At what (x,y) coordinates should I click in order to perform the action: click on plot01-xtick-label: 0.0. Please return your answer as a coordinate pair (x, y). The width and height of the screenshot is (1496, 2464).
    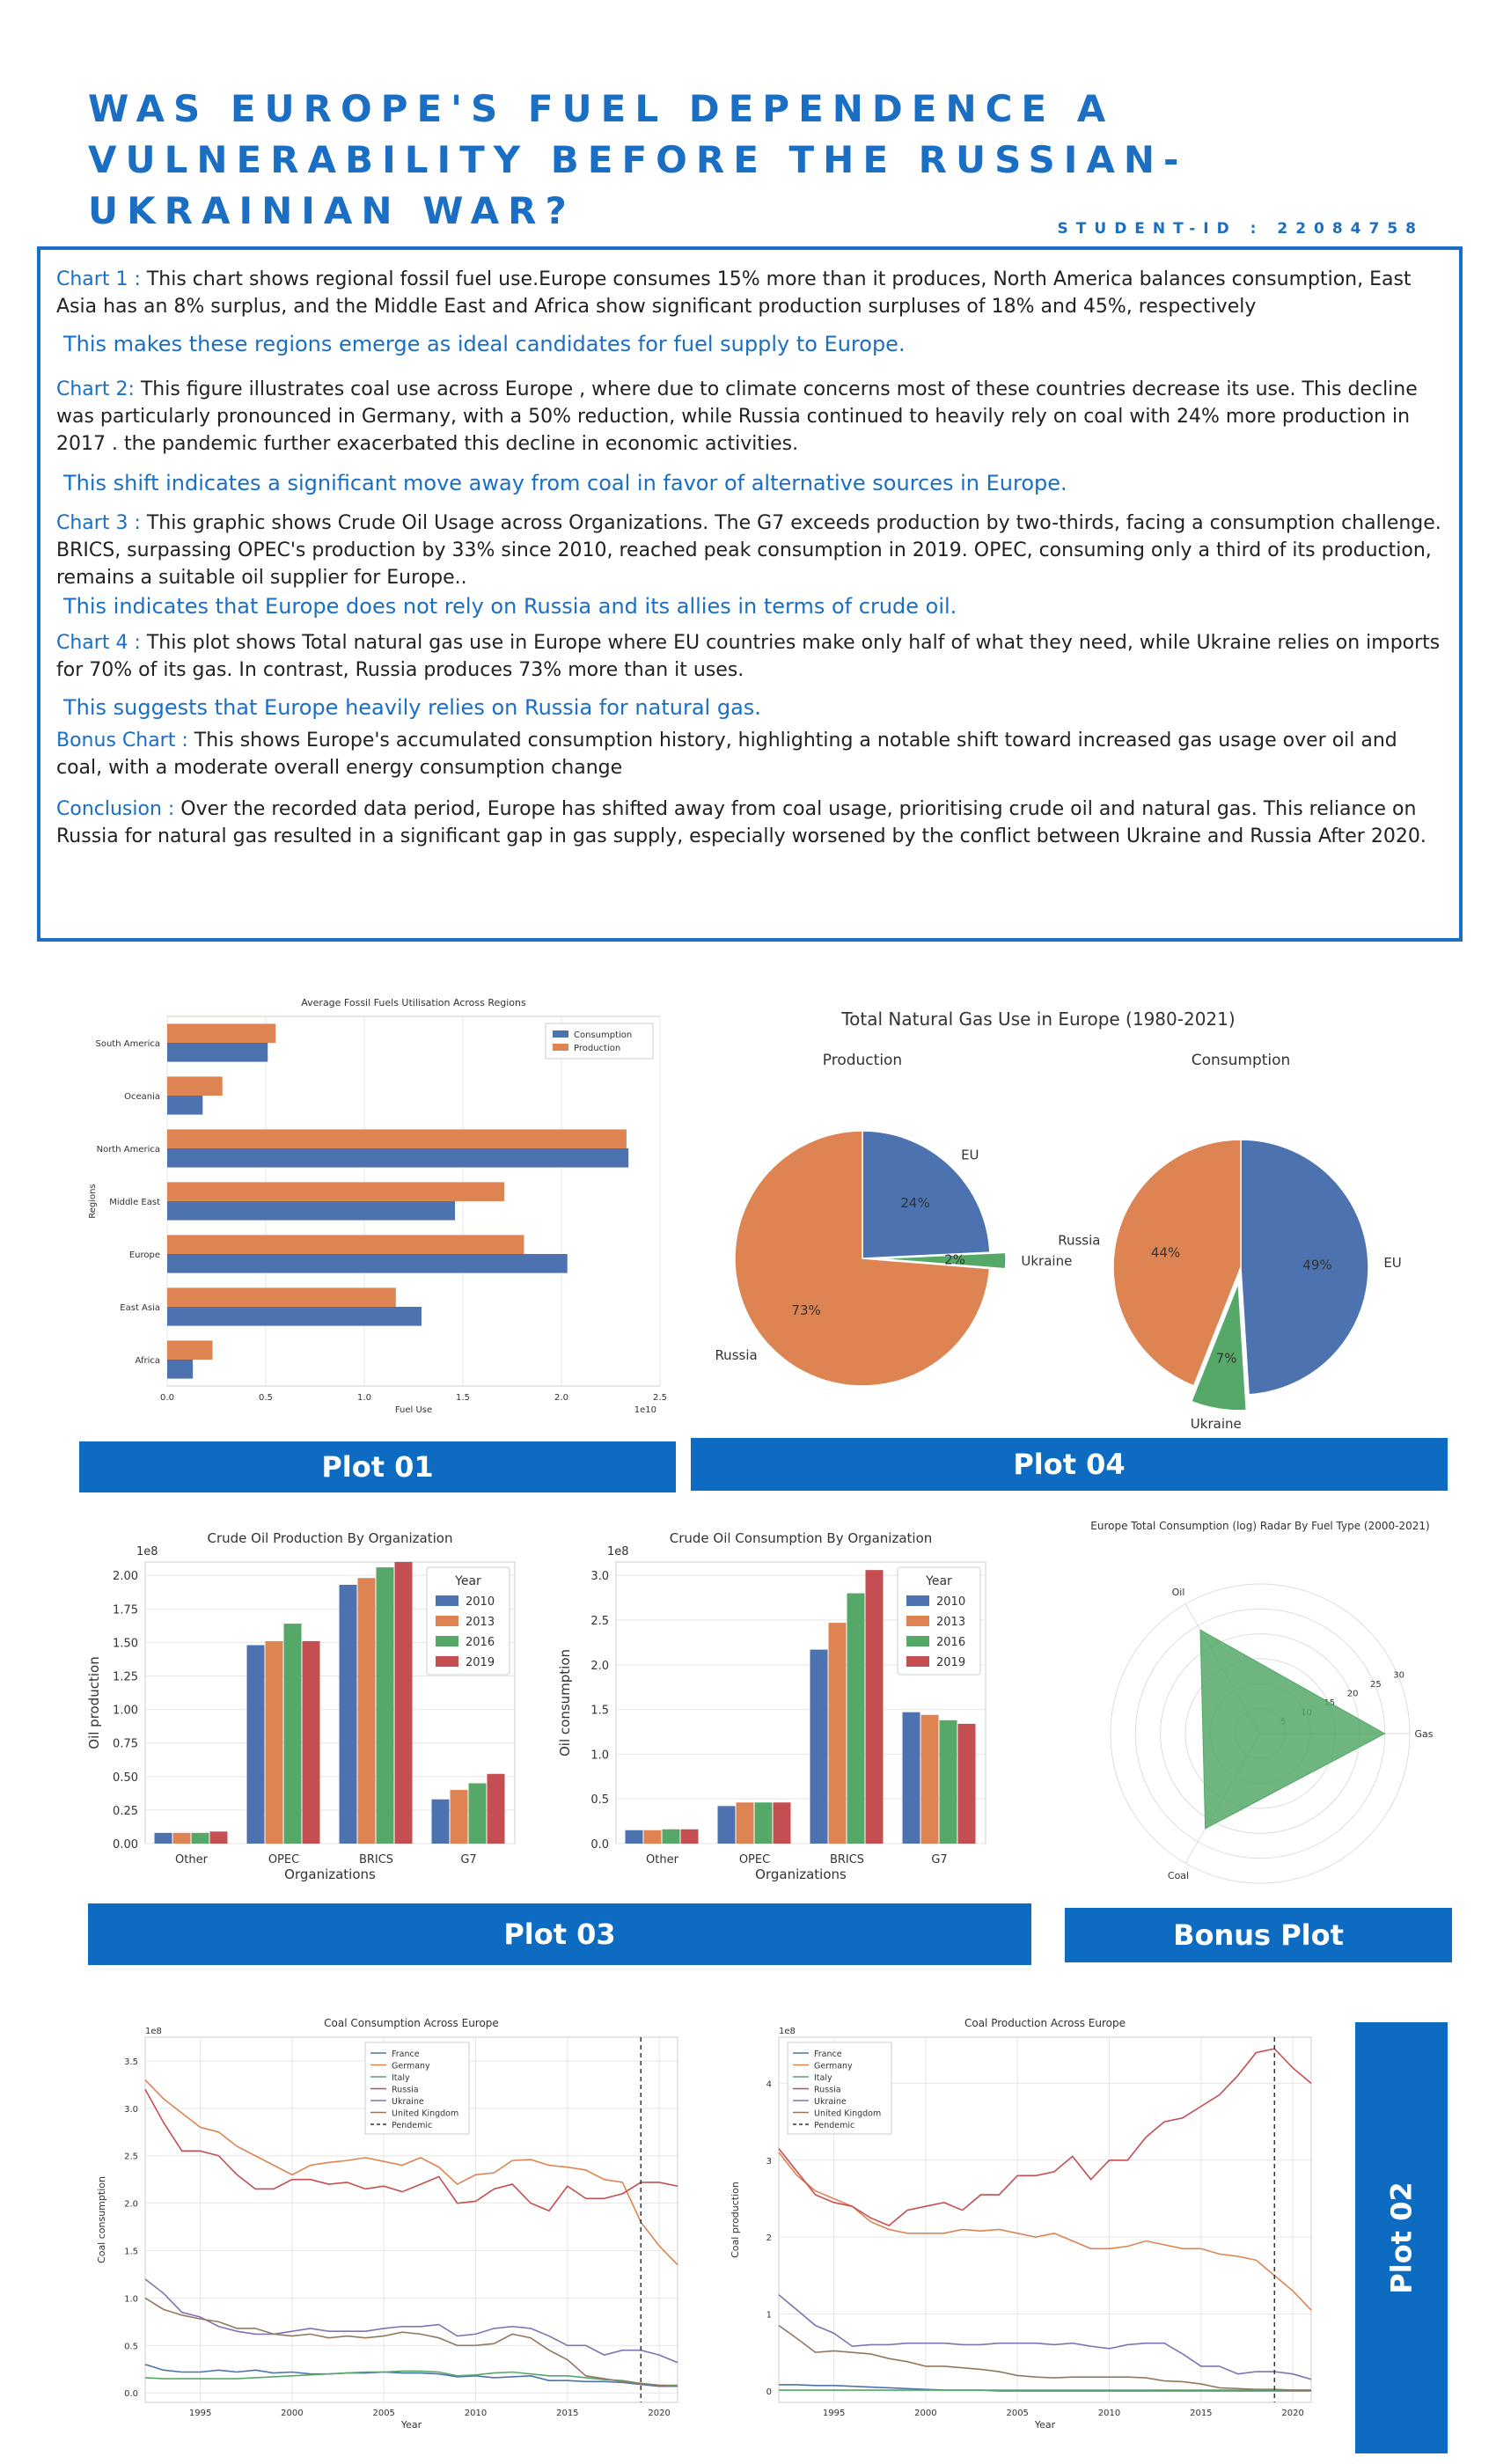
    Looking at the image, I should click on (167, 1398).